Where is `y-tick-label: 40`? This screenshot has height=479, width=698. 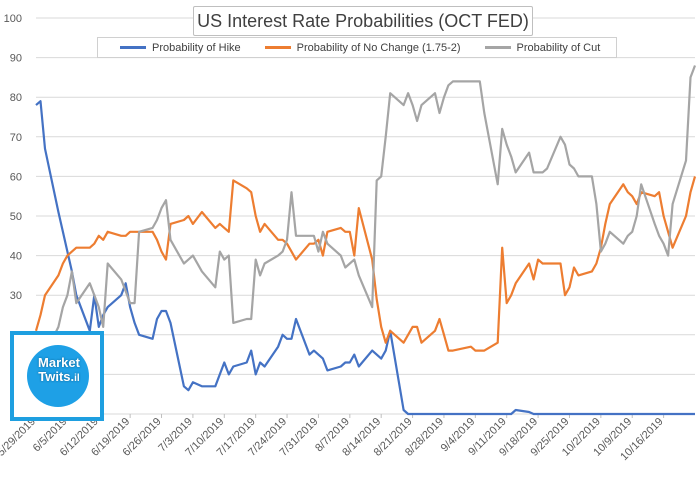 y-tick-label: 40 is located at coordinates (16, 257).